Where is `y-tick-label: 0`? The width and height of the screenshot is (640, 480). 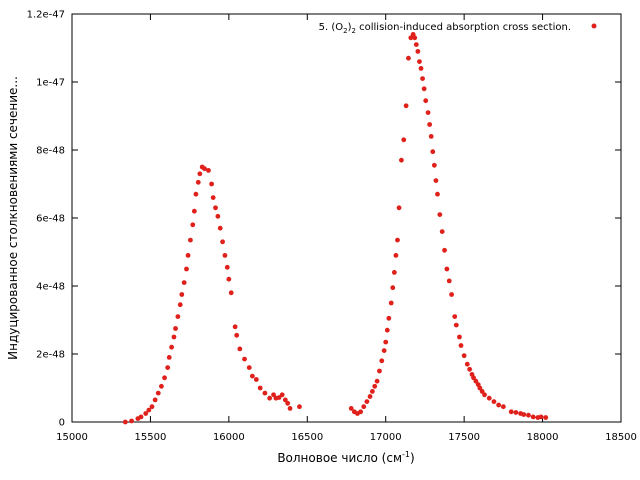
y-tick-label: 0 is located at coordinates (62, 423).